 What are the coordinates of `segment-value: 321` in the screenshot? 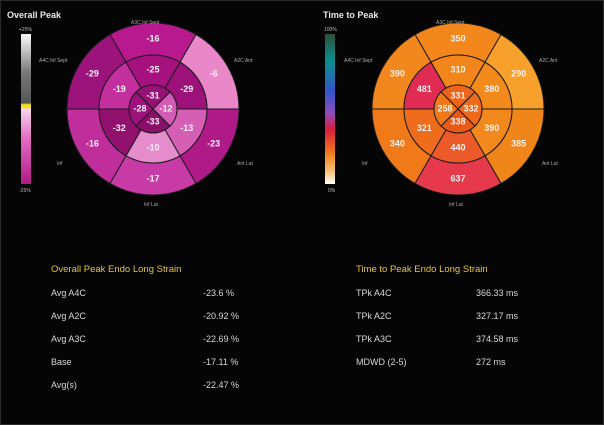 It's located at (424, 128).